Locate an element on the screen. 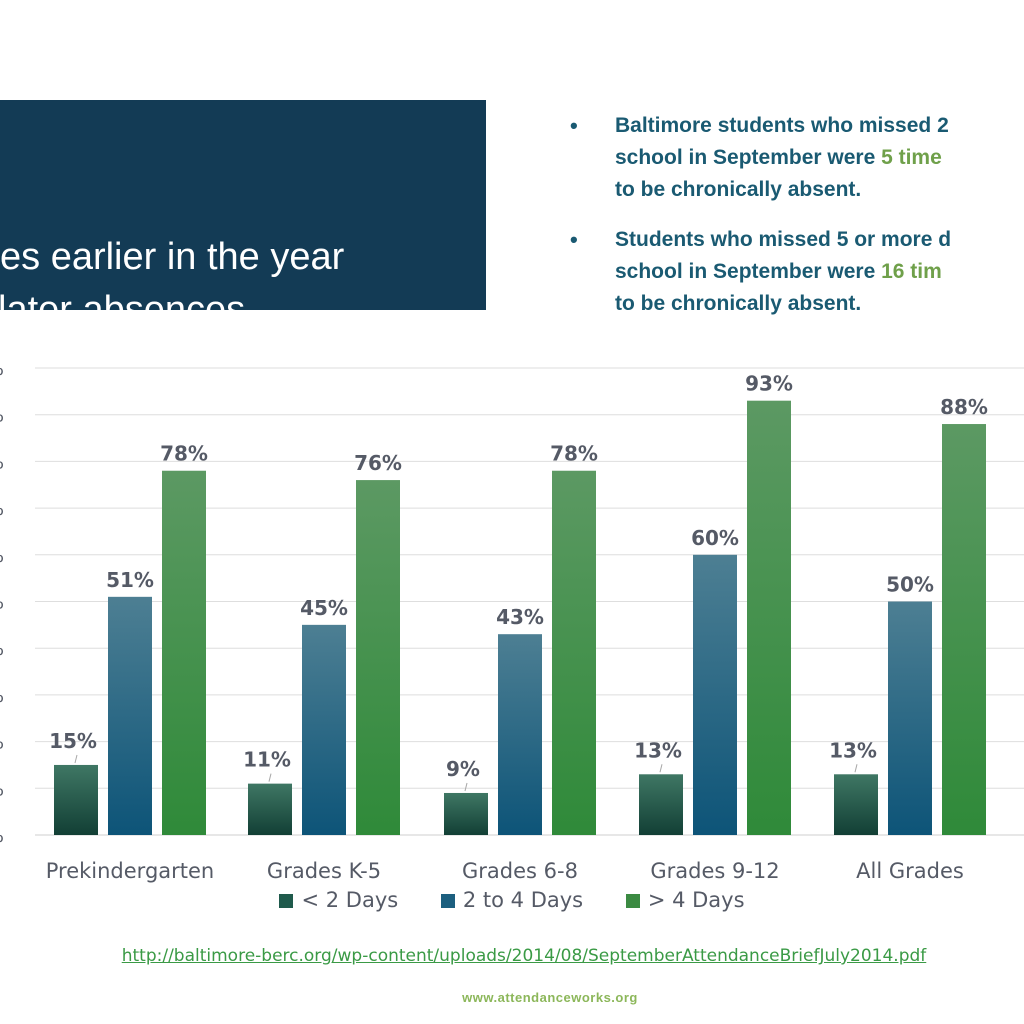 Image resolution: width=1024 pixels, height=1024 pixels. y-tick-label: 70% is located at coordinates (2, 509).